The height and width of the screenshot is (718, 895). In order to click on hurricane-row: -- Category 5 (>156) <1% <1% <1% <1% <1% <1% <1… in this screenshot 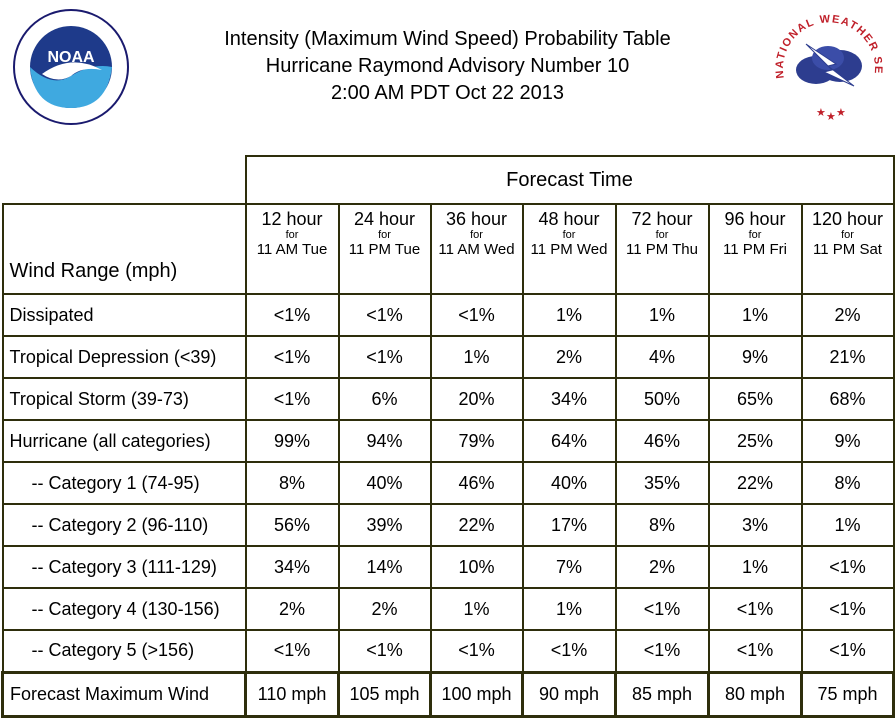, I will do `click(448, 651)`.